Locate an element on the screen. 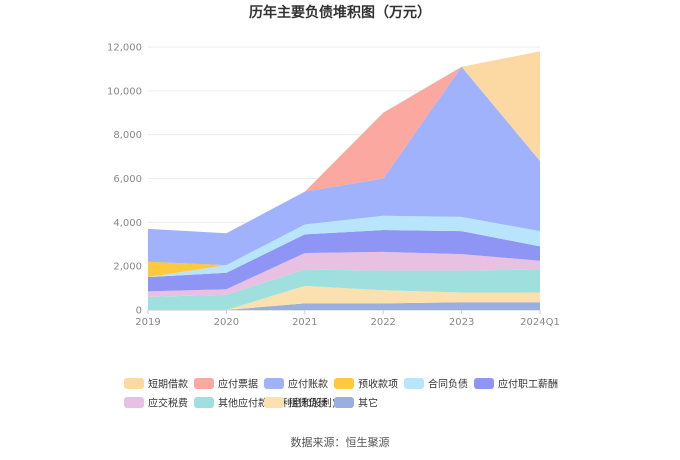  x-tick-label: 2020 is located at coordinates (226, 322).